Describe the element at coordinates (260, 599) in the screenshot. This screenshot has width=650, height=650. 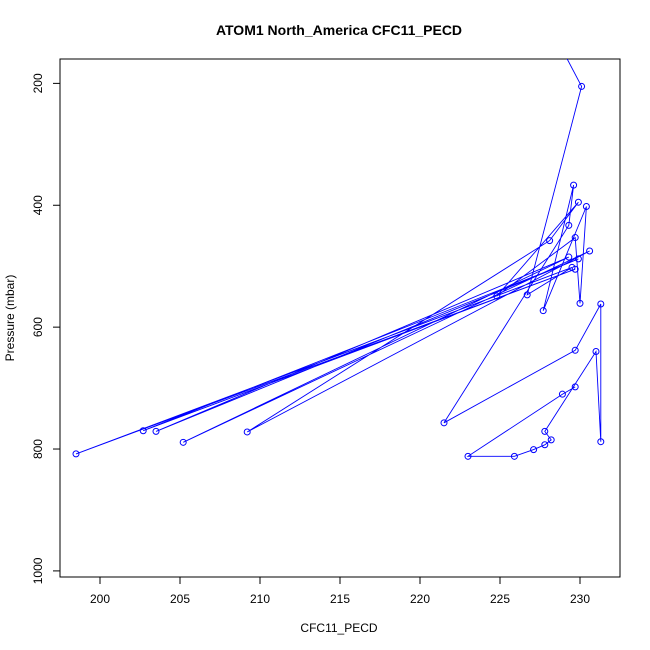
I see `x-tick-label: 210` at that location.